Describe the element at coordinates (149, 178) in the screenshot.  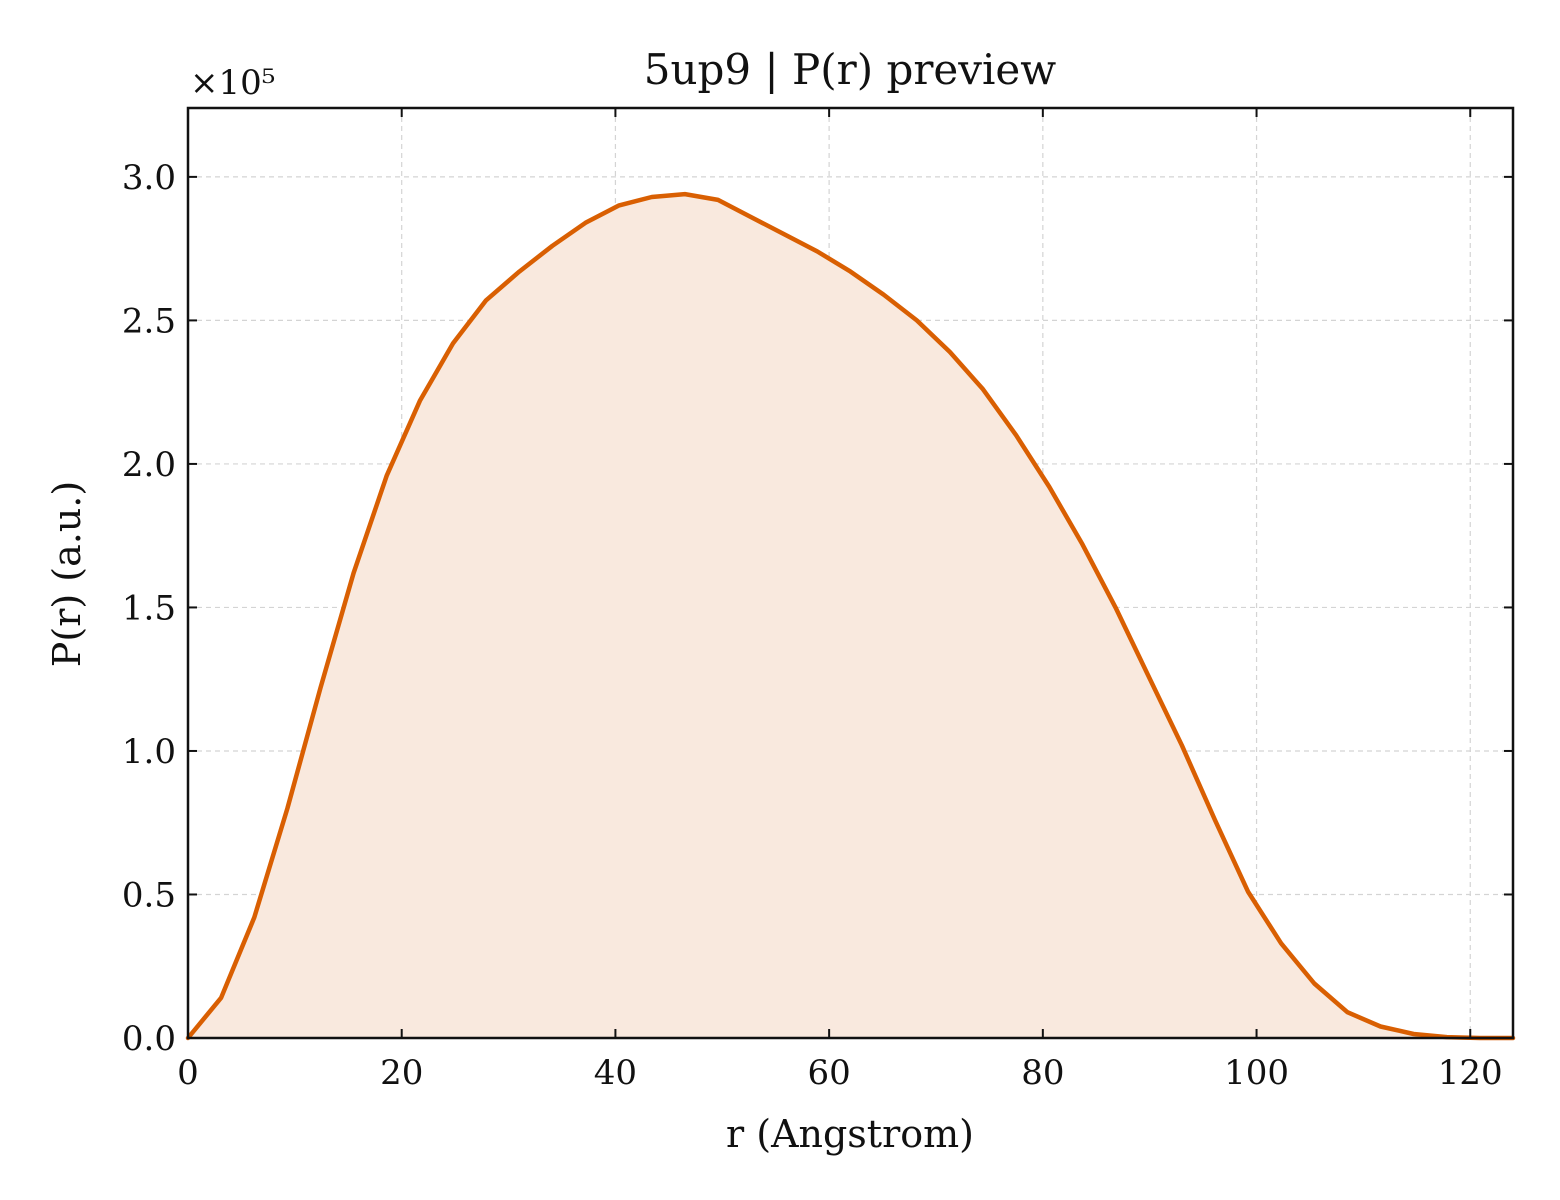
I see `y-tick-label: 3.0` at that location.